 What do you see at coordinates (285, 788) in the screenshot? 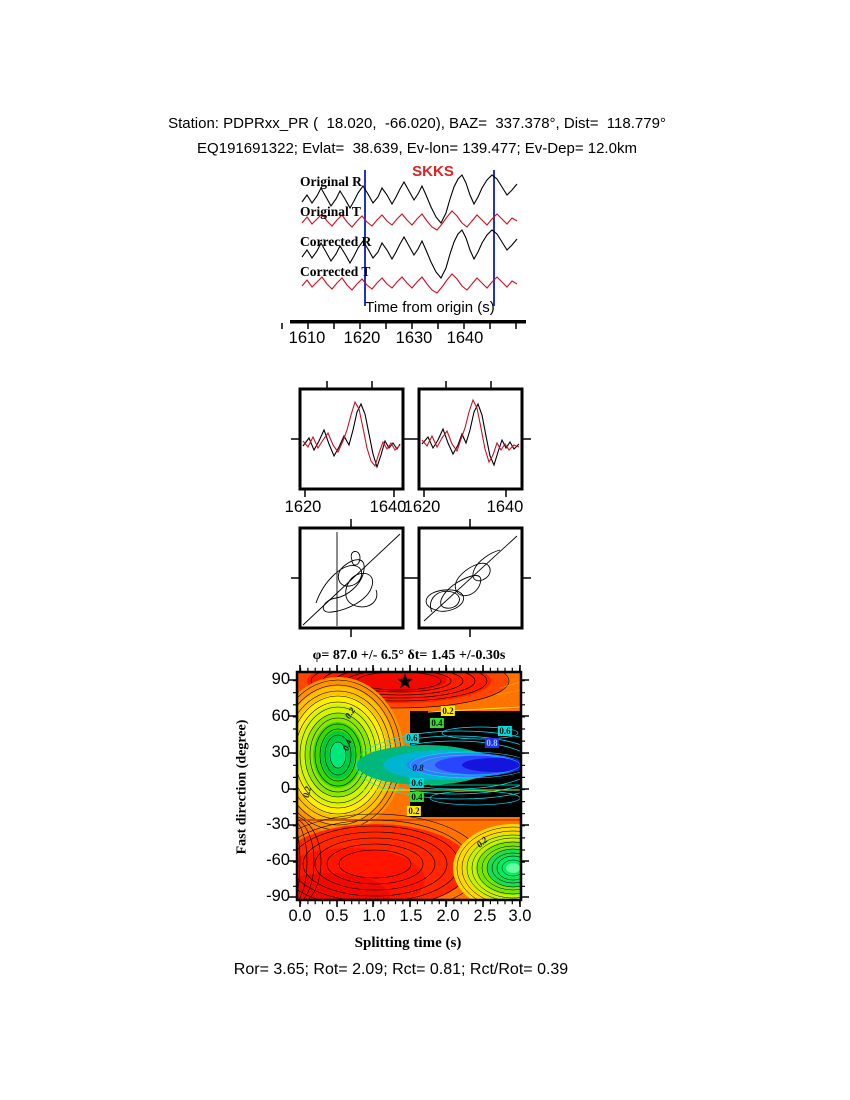
I see `ytick-0: 0` at bounding box center [285, 788].